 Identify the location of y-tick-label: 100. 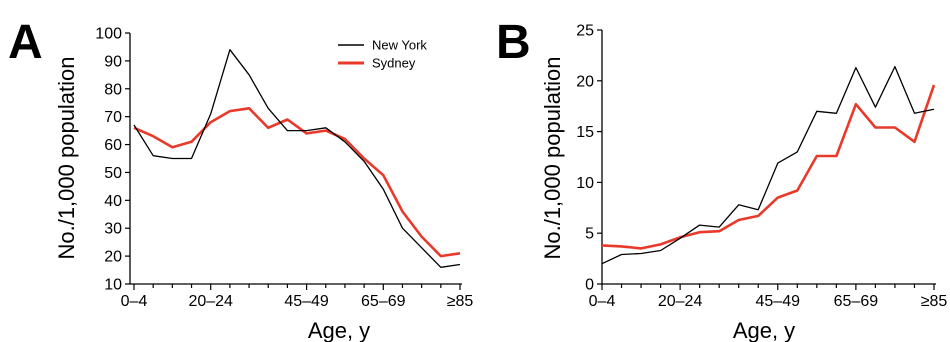
(108, 34).